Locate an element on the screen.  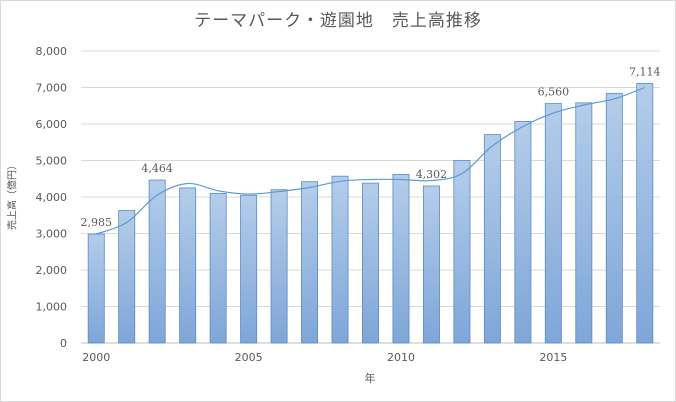
bar-2005 is located at coordinates (249, 269).